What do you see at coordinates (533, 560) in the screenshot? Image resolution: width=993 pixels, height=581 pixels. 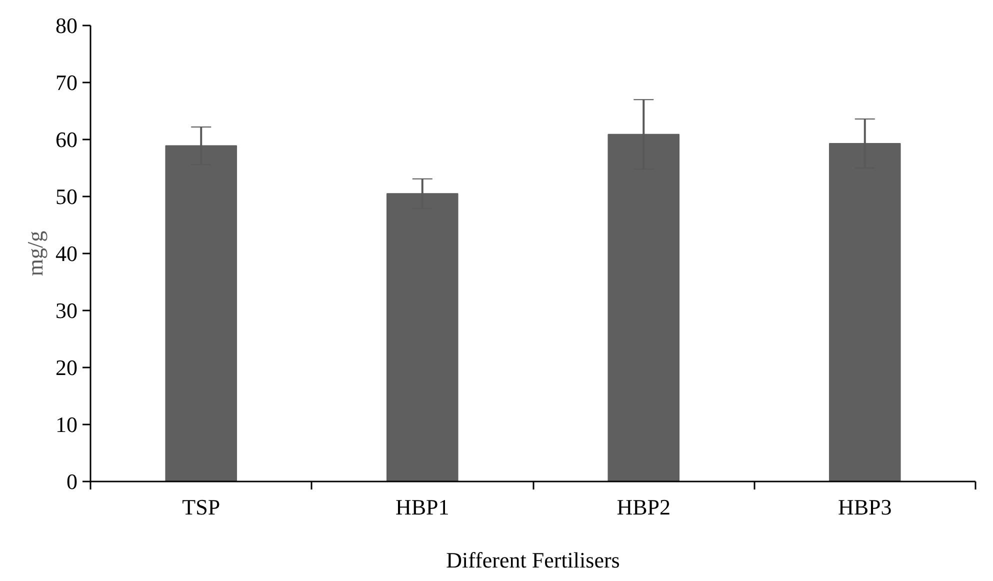 I see `x-axis-title: Different Fertilisers` at bounding box center [533, 560].